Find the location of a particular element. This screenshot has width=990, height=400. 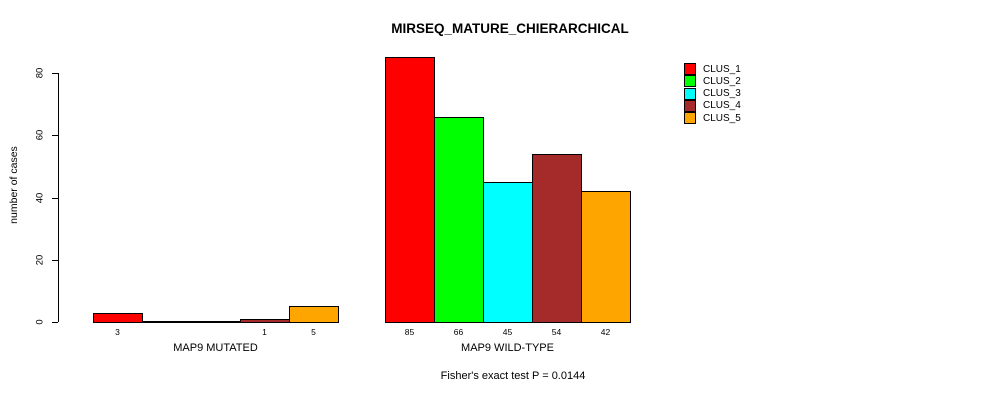

bar-value-label: 54 is located at coordinates (556, 332).